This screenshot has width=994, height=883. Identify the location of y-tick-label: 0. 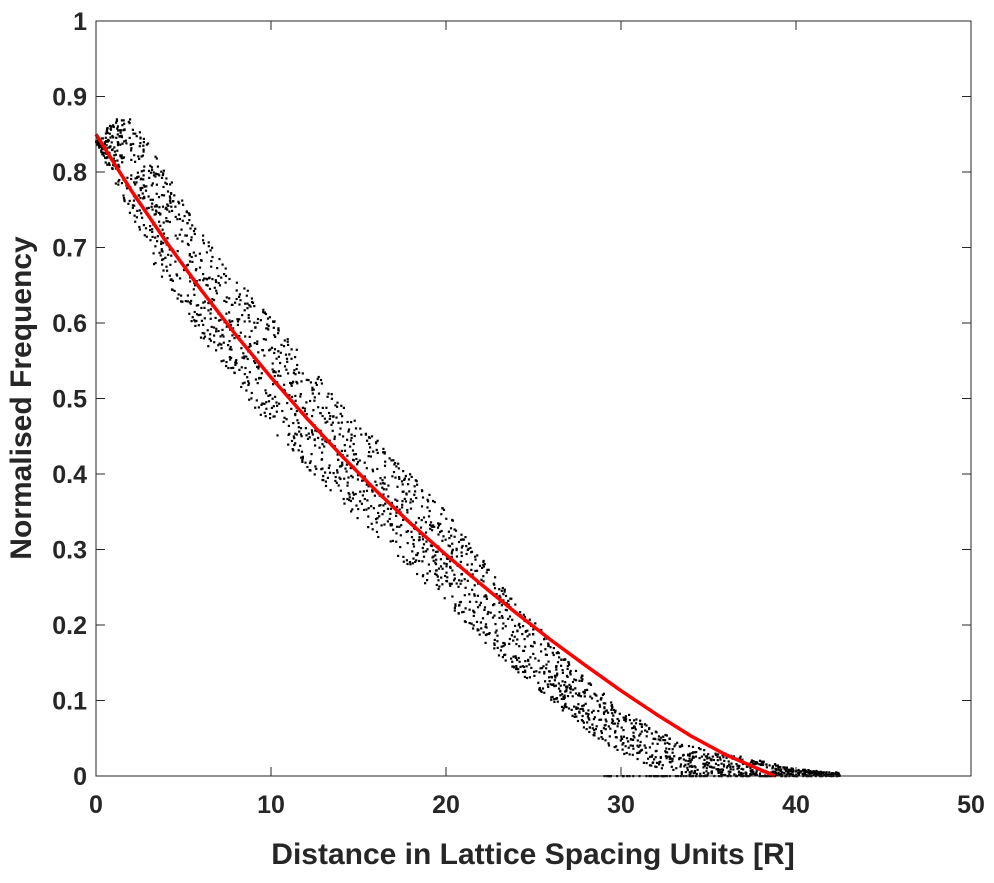
(80, 777).